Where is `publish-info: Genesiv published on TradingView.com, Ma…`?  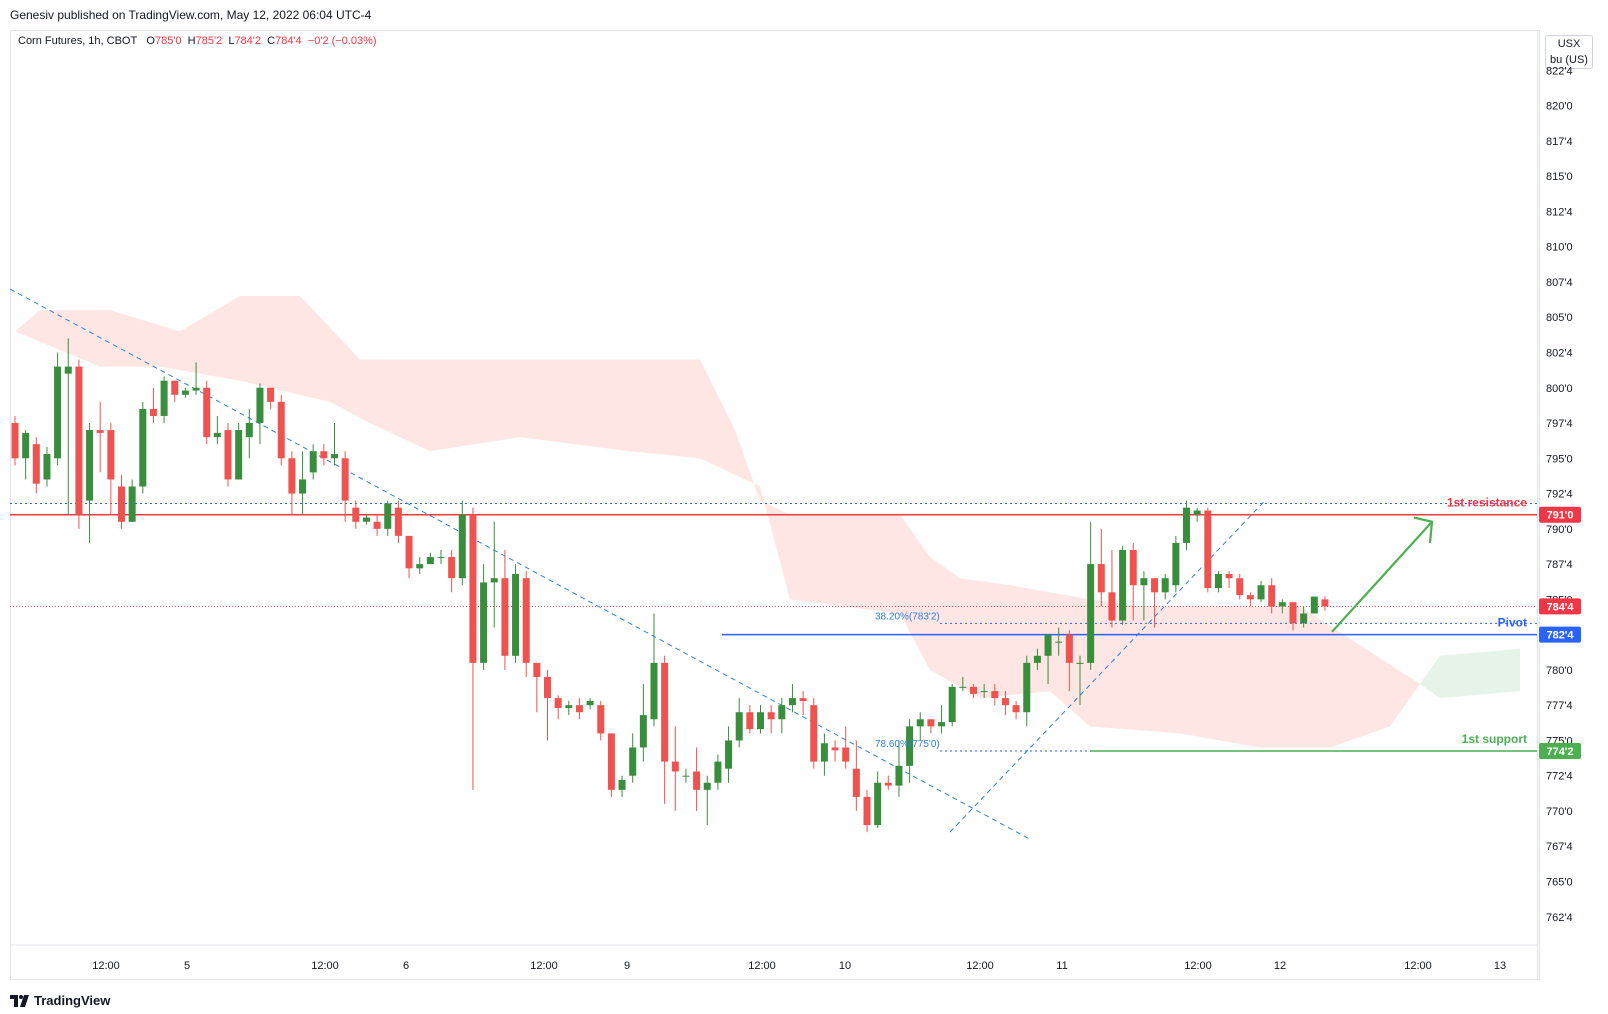
publish-info: Genesiv published on TradingView.com, Ma… is located at coordinates (191, 15).